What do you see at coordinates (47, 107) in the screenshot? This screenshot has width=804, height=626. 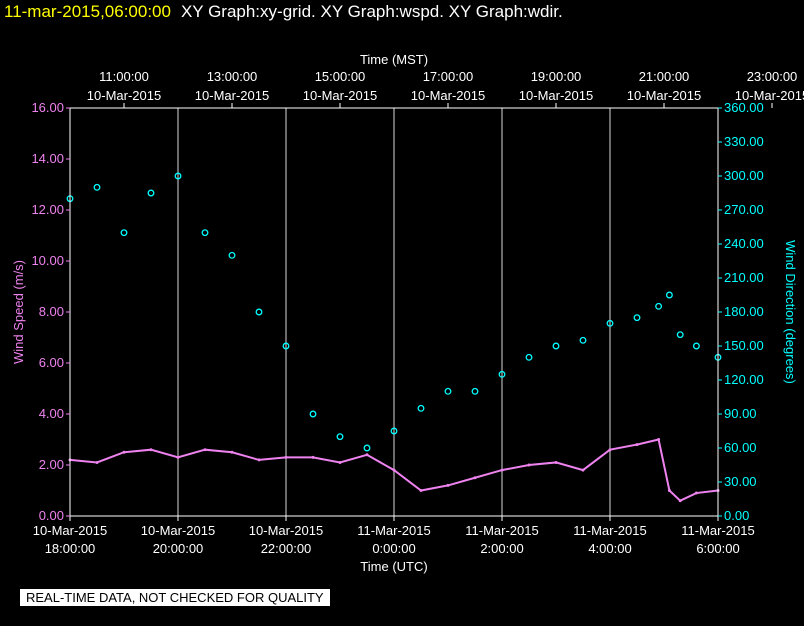 I see `y-left-tick-label: 16.00` at bounding box center [47, 107].